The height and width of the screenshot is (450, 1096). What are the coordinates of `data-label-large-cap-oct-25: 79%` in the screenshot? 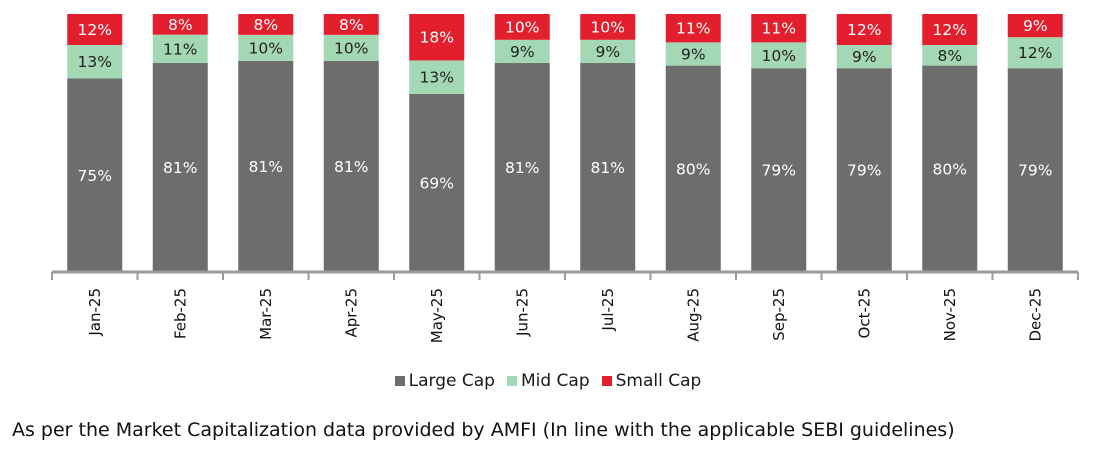 It's located at (864, 171).